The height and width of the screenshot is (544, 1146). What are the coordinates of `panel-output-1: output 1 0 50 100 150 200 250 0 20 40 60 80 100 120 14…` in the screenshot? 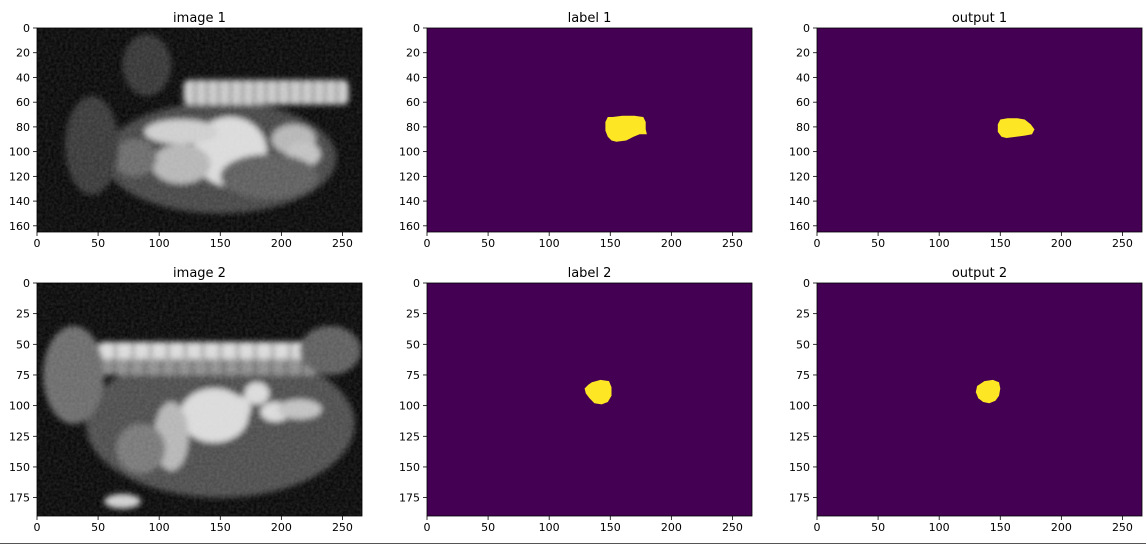 It's located at (966, 130).